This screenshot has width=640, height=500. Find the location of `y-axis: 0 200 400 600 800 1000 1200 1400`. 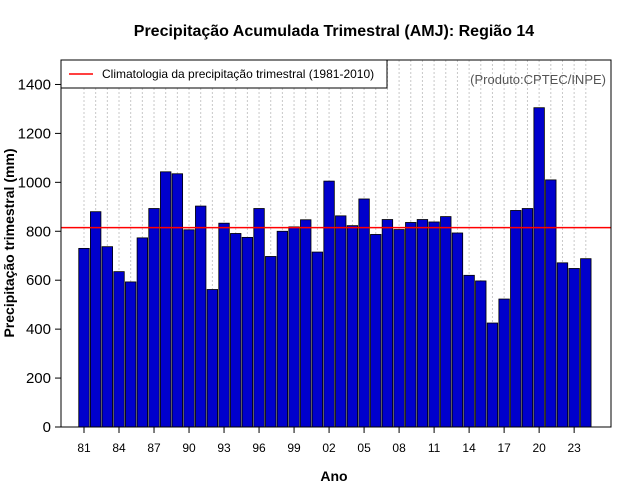

y-axis: 0 200 400 600 800 1000 1200 1400 is located at coordinates (39, 256).